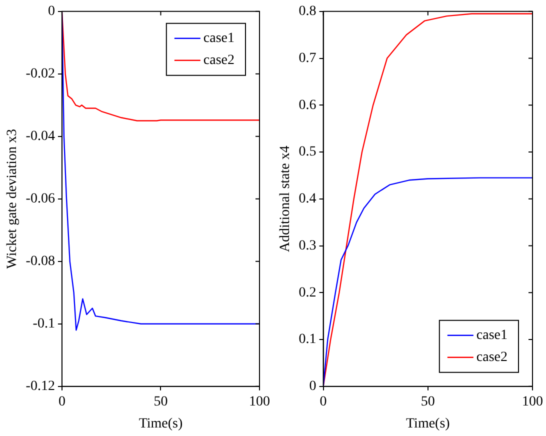 This screenshot has width=546, height=436. What do you see at coordinates (40, 386) in the screenshot?
I see `y-tick-label: -0.12` at bounding box center [40, 386].